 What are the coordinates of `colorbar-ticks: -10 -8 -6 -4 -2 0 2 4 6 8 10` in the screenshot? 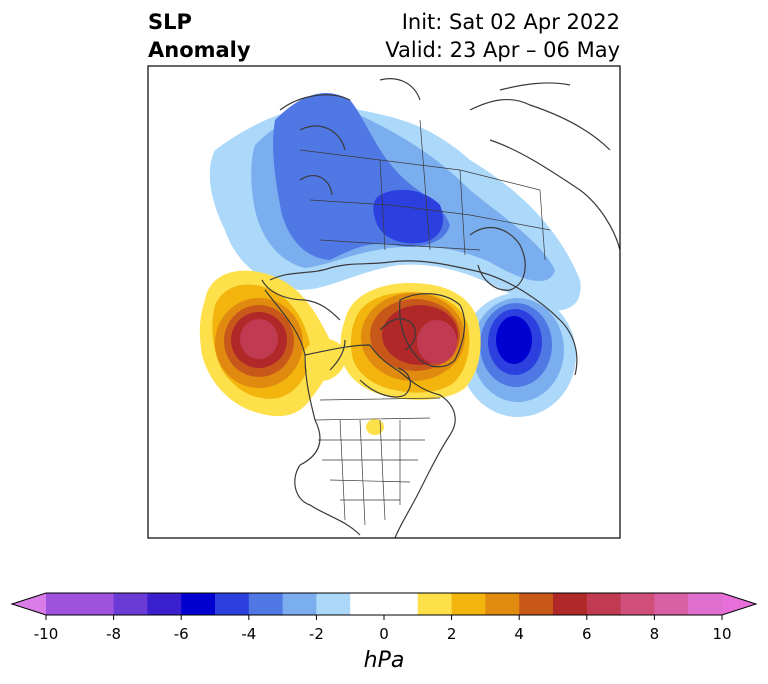 It's located at (383, 629).